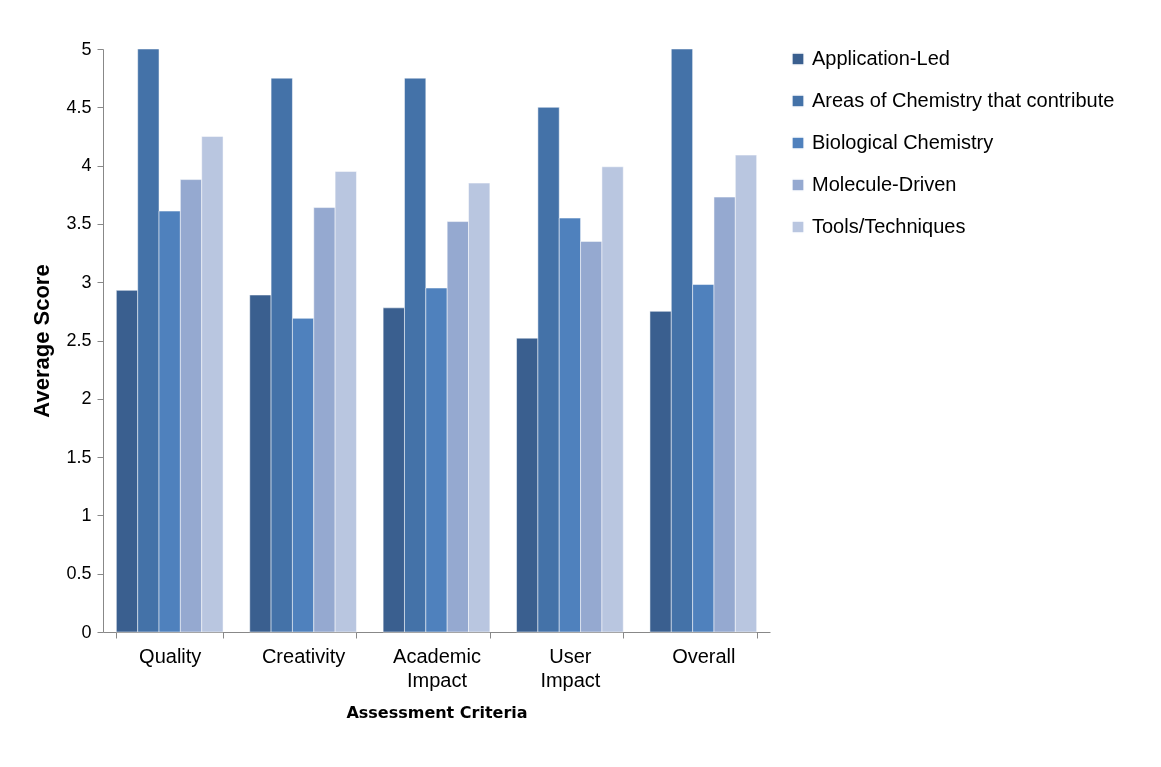  I want to click on x-tick-label: User Impact, so click(570, 667).